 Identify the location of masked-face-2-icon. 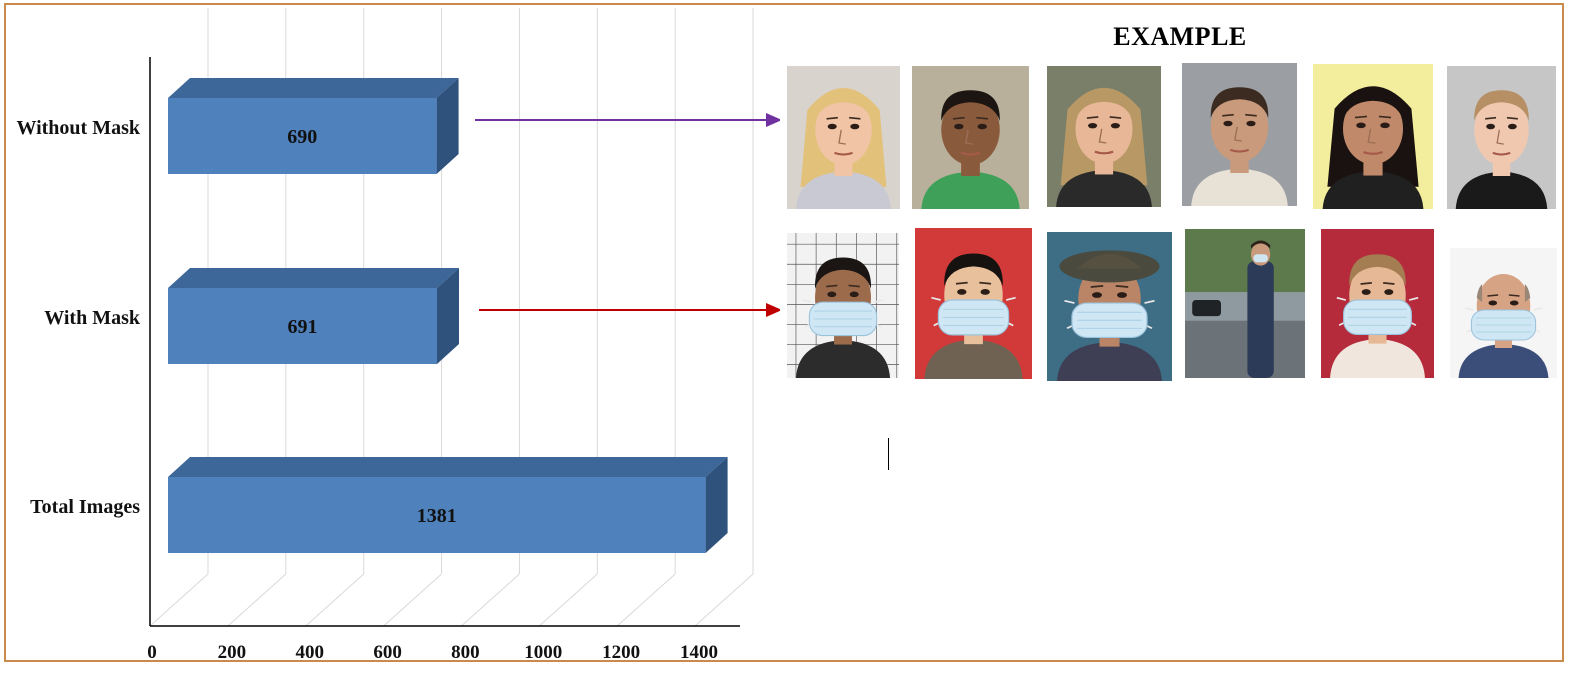
(973, 303).